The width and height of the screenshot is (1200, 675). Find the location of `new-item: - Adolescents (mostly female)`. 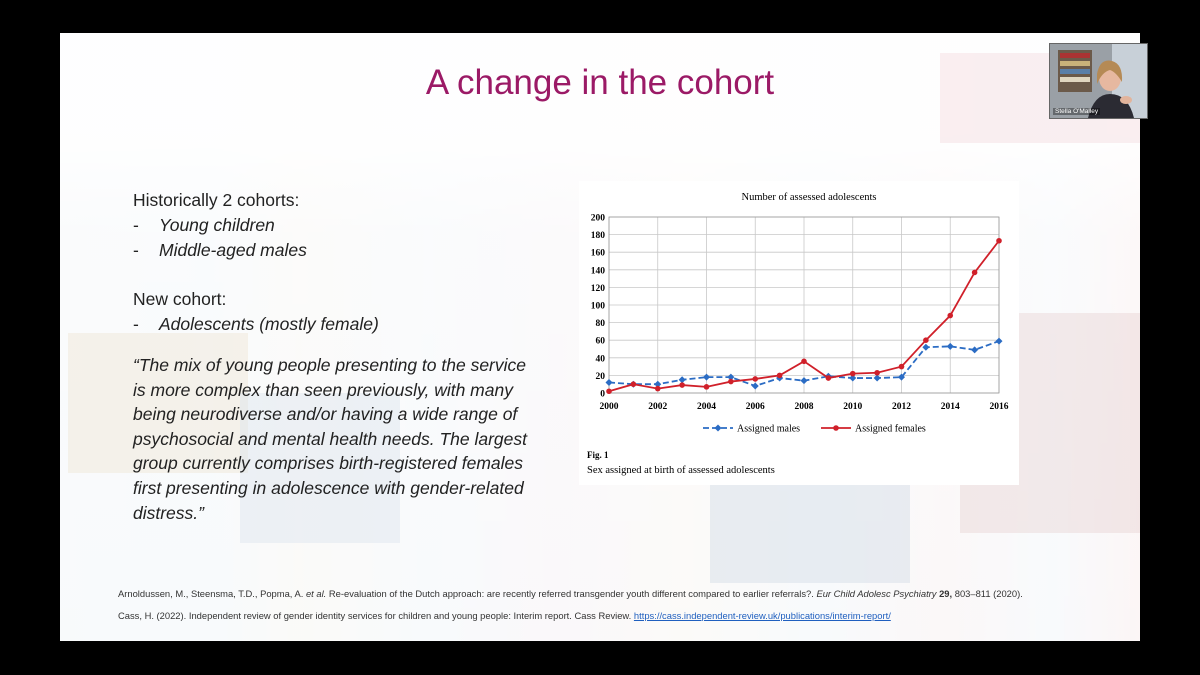

new-item: - Adolescents (mostly female) is located at coordinates (333, 324).